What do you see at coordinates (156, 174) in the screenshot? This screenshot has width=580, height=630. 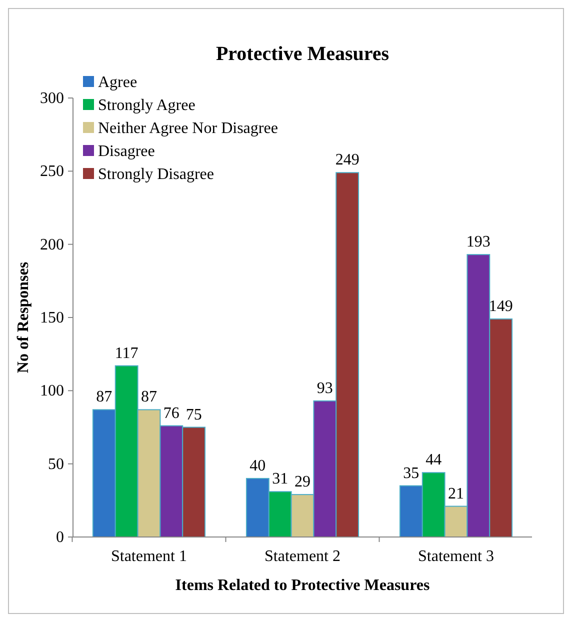 I see `legend-label: Strongly Disagree` at bounding box center [156, 174].